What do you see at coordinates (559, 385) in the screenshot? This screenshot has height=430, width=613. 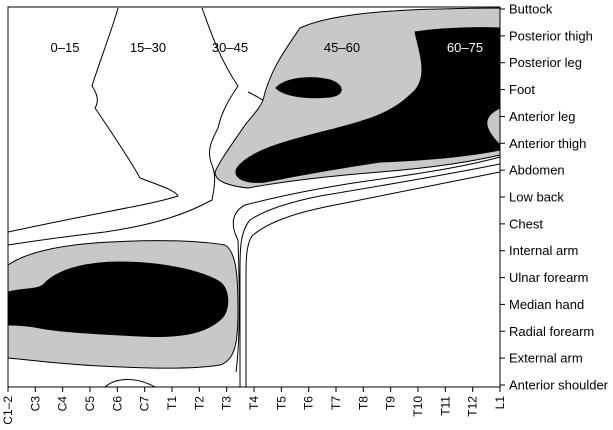 I see `y-tick-label: Anterior shoulder` at bounding box center [559, 385].